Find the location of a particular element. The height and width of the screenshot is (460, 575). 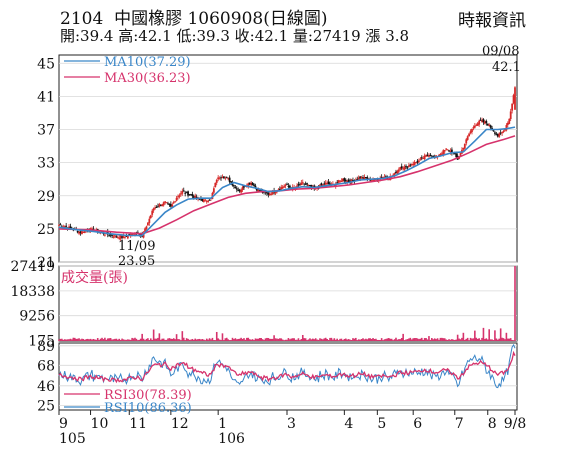

x-tick-label: 11 is located at coordinates (138, 424).